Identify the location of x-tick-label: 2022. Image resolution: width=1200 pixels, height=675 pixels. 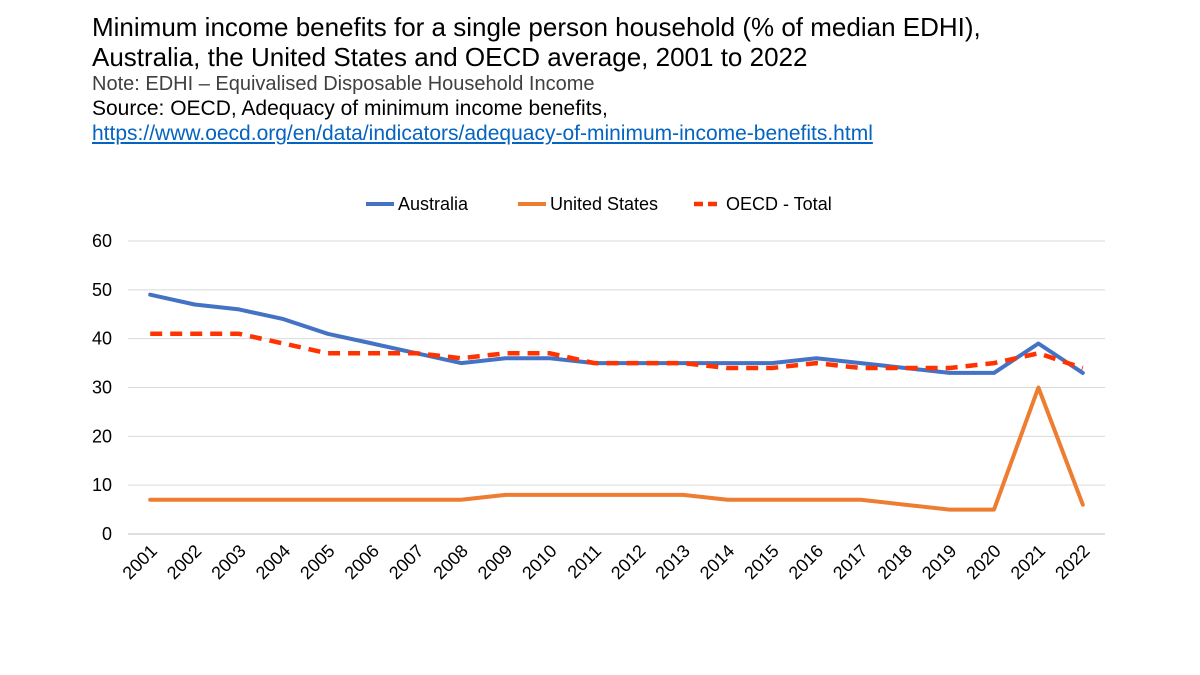
(1072, 562).